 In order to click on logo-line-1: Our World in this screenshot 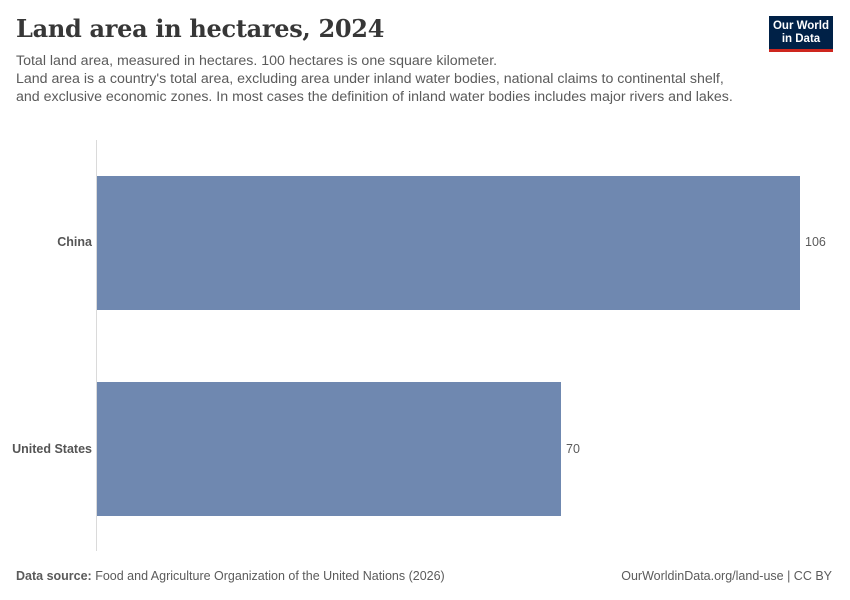, I will do `click(800, 26)`.